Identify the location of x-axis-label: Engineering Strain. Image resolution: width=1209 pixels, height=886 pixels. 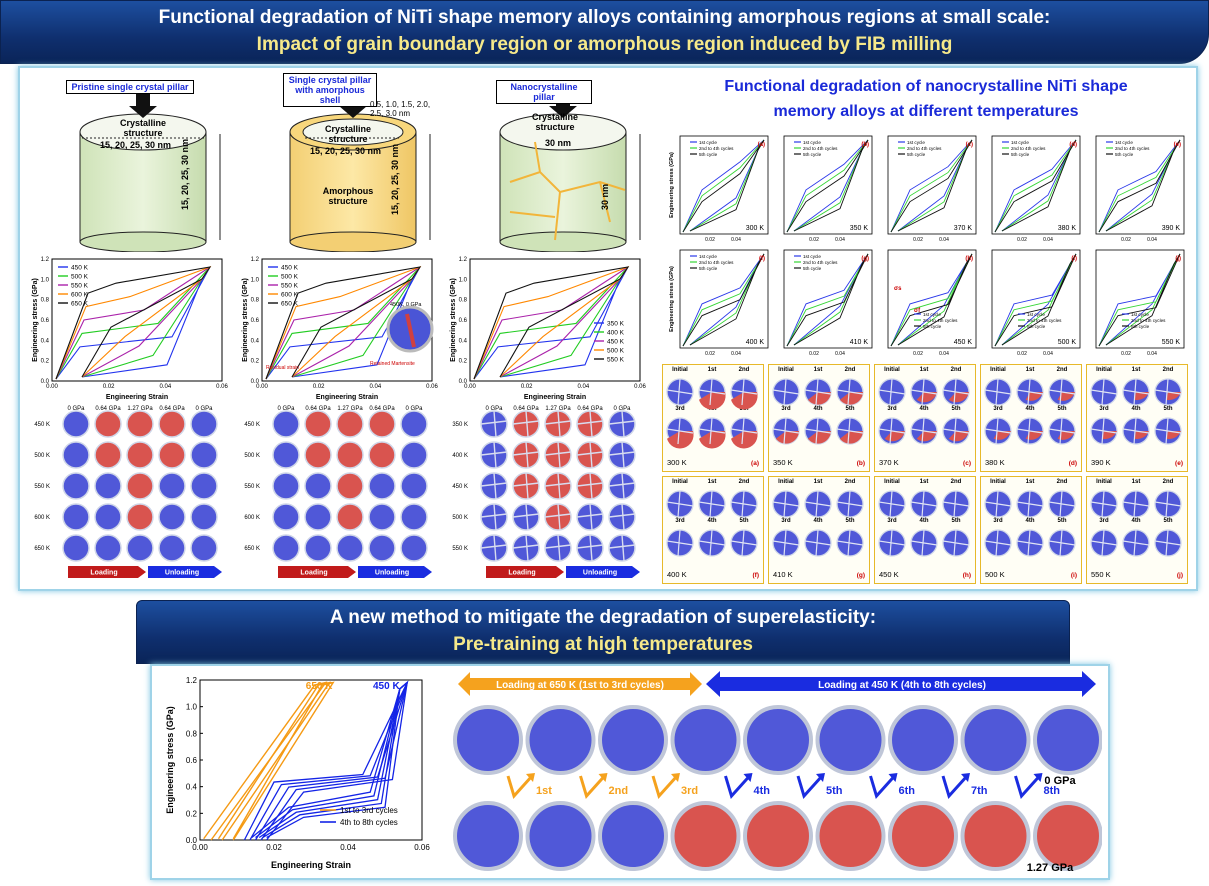
(347, 397).